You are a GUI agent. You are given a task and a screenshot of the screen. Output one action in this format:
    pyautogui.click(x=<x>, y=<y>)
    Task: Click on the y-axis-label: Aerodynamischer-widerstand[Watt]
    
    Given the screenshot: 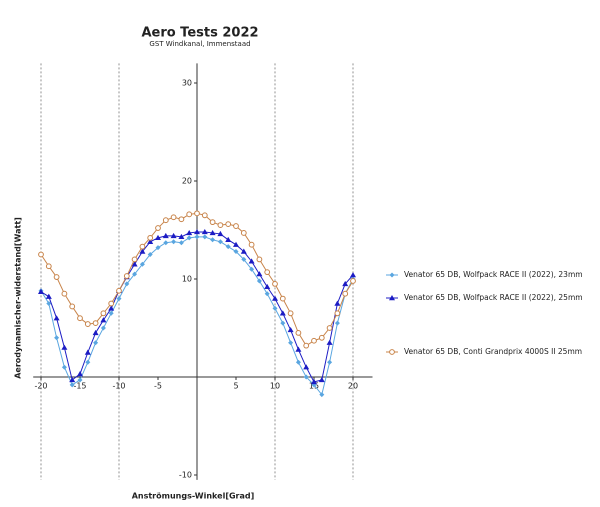 What is the action you would take?
    pyautogui.click(x=18, y=298)
    